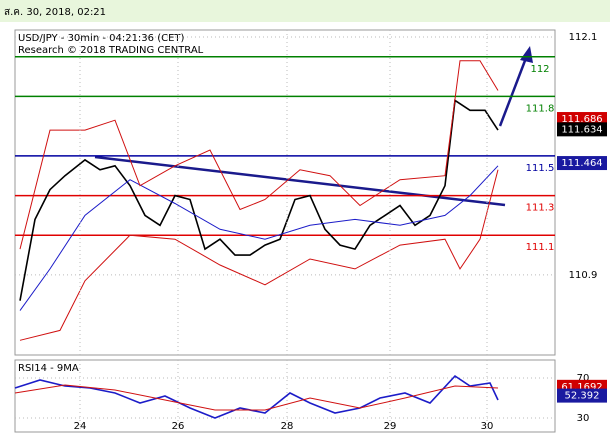  I want to click on price-box-label: 61.1692, so click(581, 387).